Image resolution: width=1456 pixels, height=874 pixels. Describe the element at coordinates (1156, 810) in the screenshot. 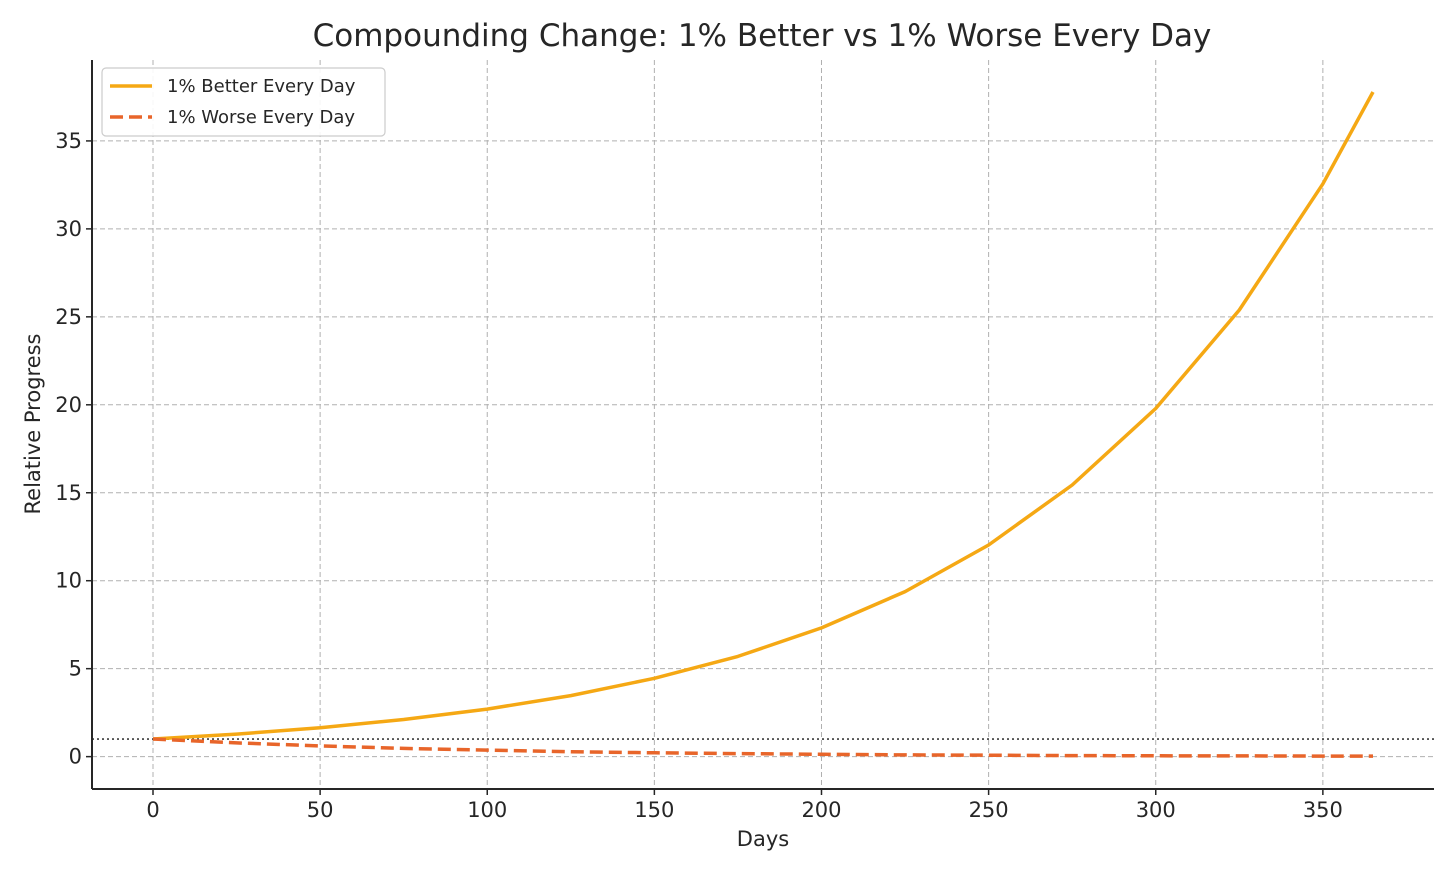

I see `x-tick-label: 300` at that location.